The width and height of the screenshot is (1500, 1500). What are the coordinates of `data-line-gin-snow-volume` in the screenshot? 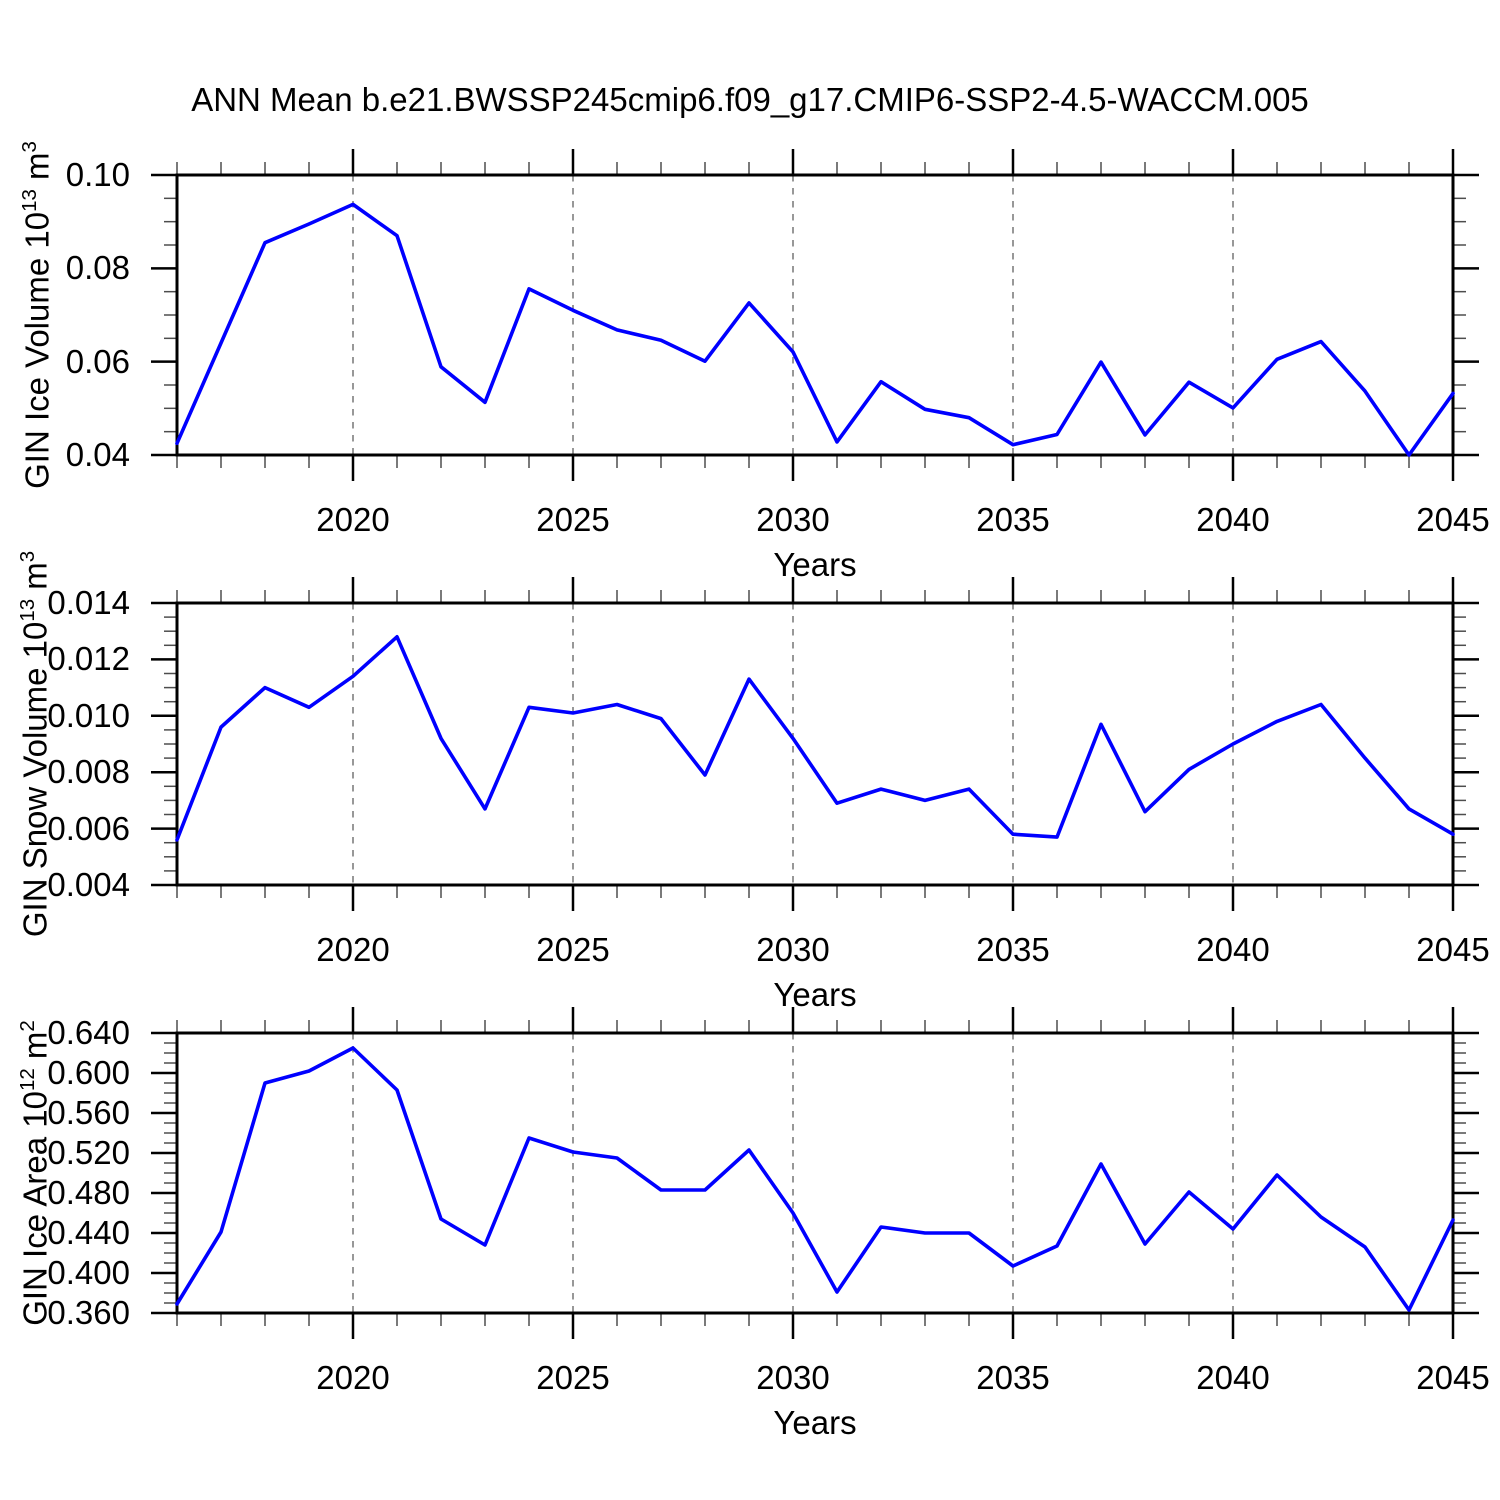 It's located at (815, 738).